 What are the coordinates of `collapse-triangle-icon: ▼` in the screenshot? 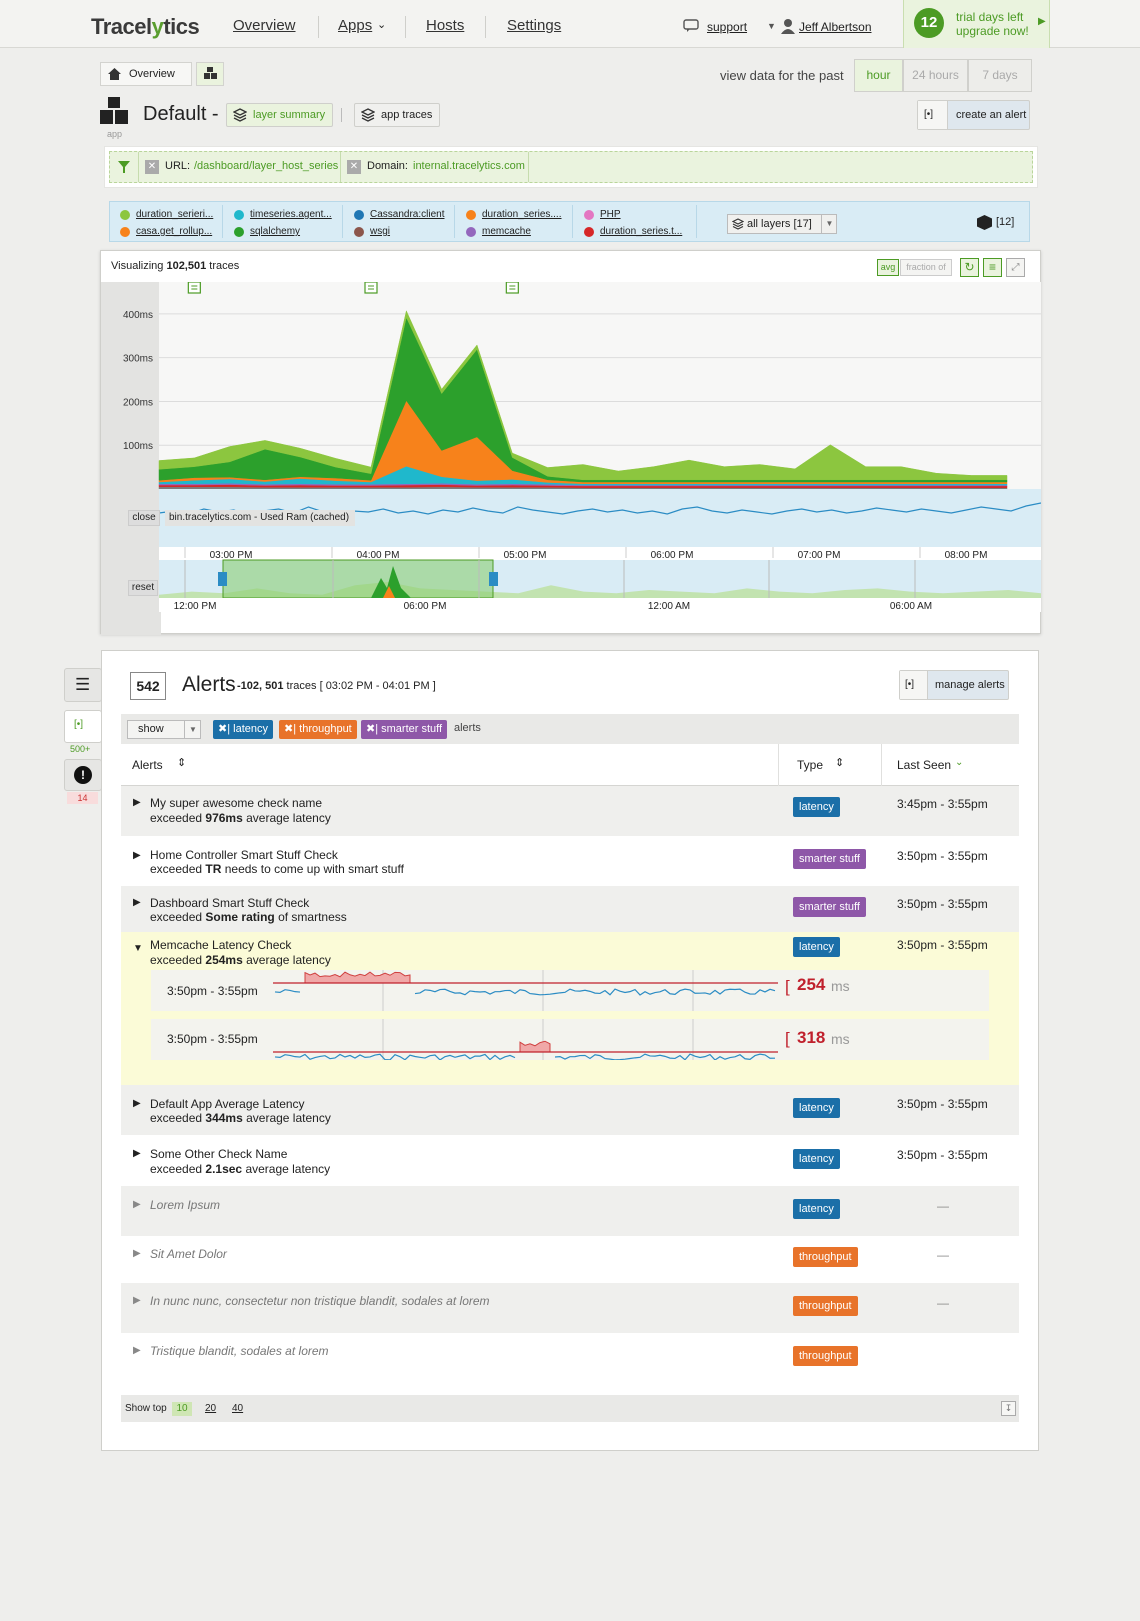 It's located at (138, 948).